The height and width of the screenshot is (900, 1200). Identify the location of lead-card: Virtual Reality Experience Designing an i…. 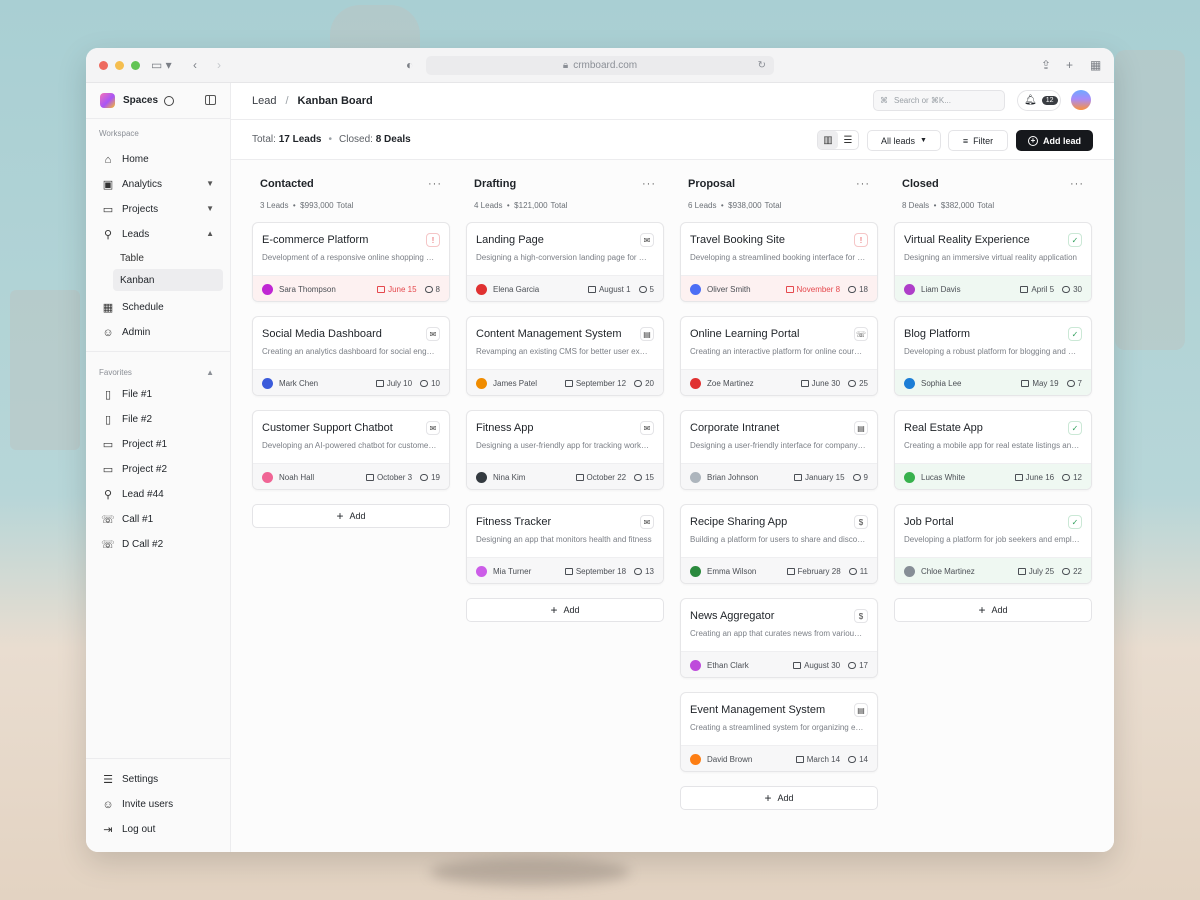
(993, 262).